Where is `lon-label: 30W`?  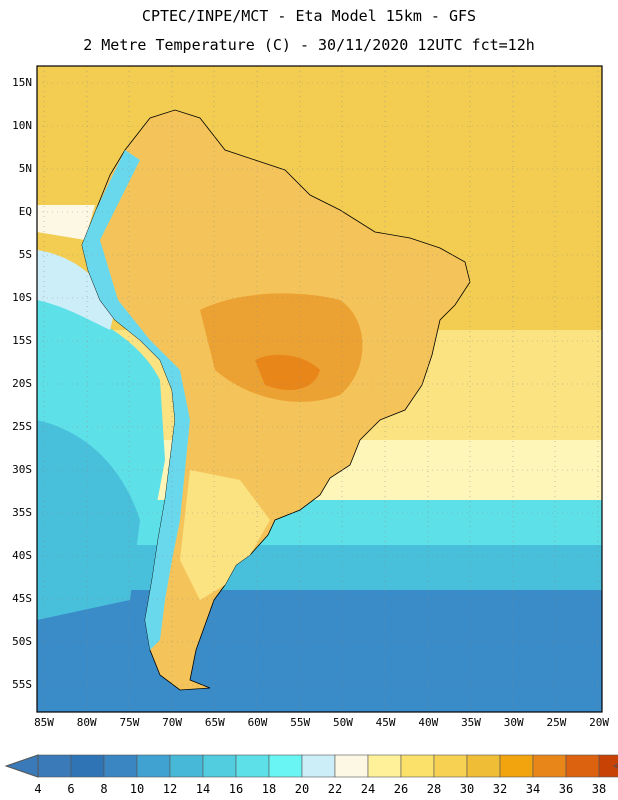
lon-label: 30W is located at coordinates (513, 722).